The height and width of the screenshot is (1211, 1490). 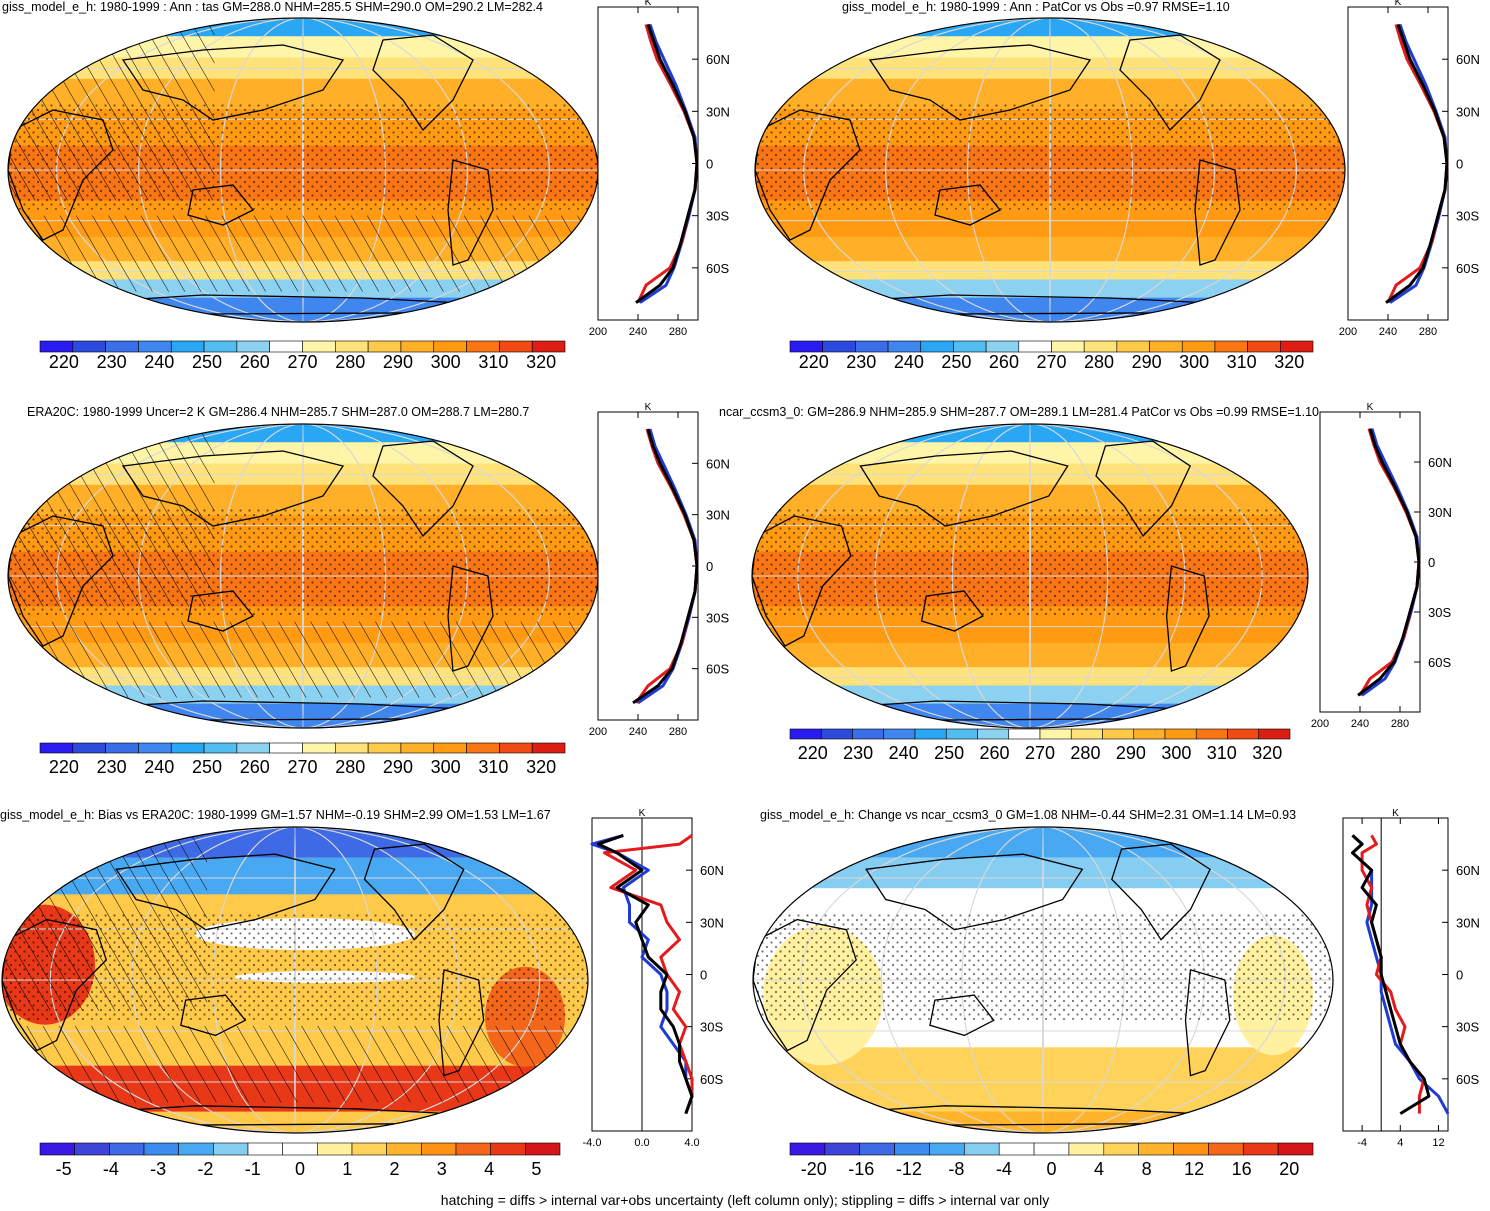 What do you see at coordinates (1099, 362) in the screenshot?
I see `colorbar-tick-label: 280` at bounding box center [1099, 362].